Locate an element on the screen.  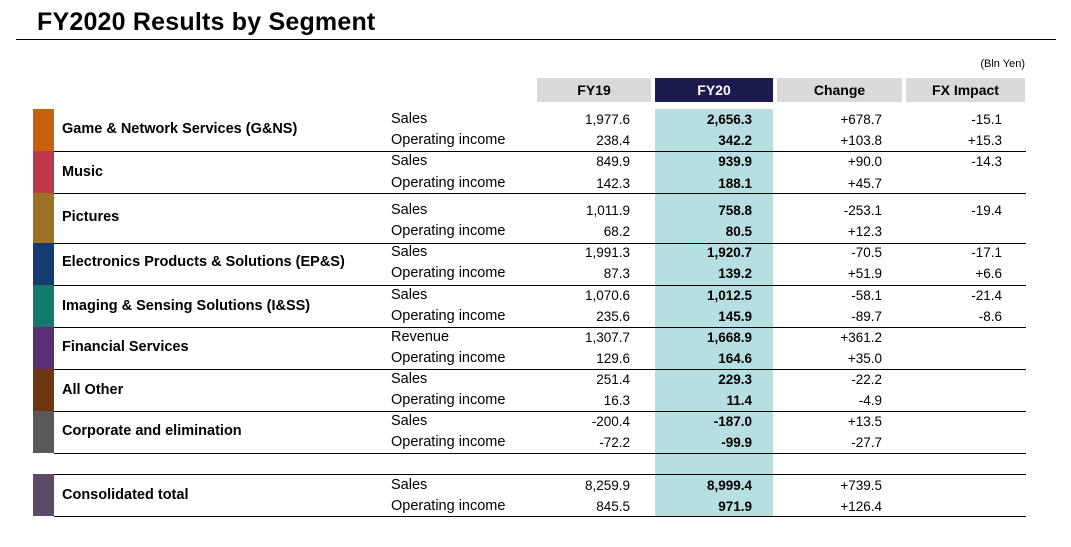
value-fy20: 11.4 is located at coordinates (739, 400).